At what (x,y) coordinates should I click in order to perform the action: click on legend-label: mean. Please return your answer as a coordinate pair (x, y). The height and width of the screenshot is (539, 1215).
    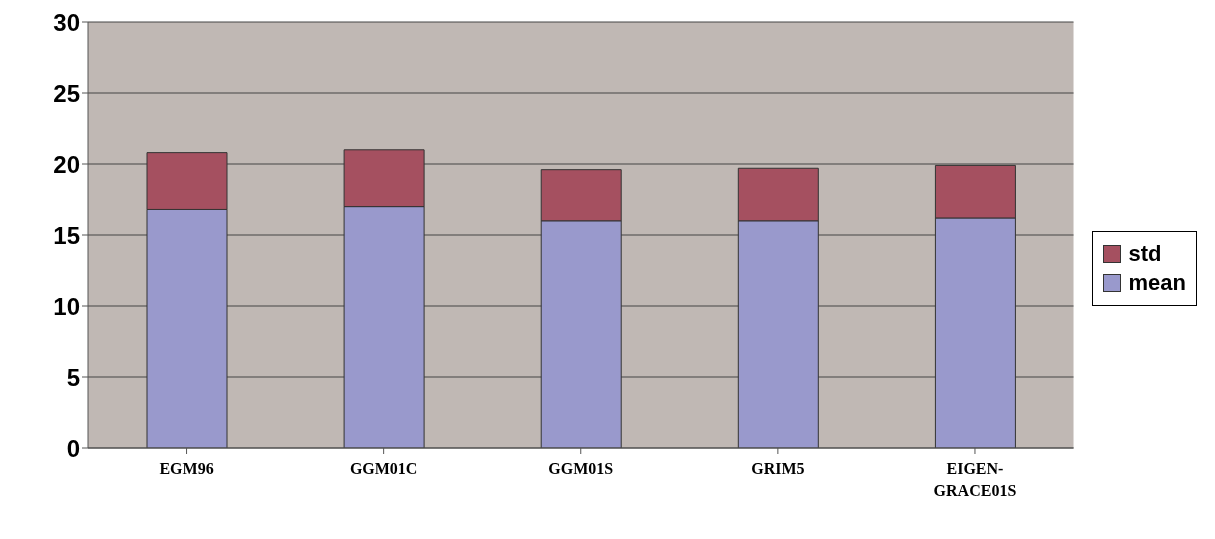
    Looking at the image, I should click on (1157, 282).